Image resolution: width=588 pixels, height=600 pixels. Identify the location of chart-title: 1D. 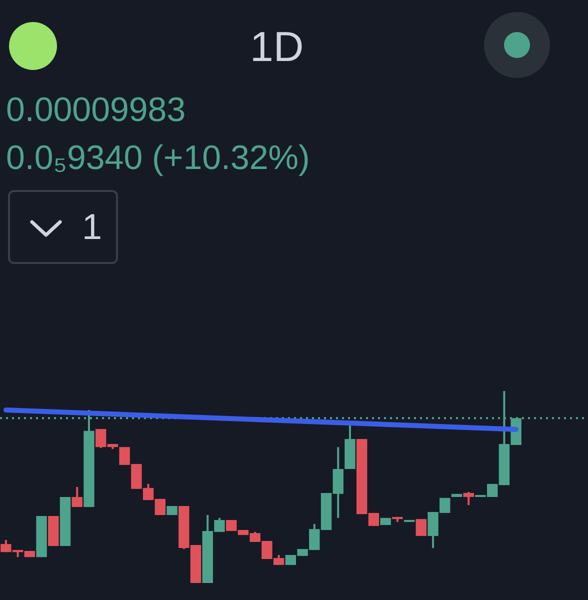
(277, 47).